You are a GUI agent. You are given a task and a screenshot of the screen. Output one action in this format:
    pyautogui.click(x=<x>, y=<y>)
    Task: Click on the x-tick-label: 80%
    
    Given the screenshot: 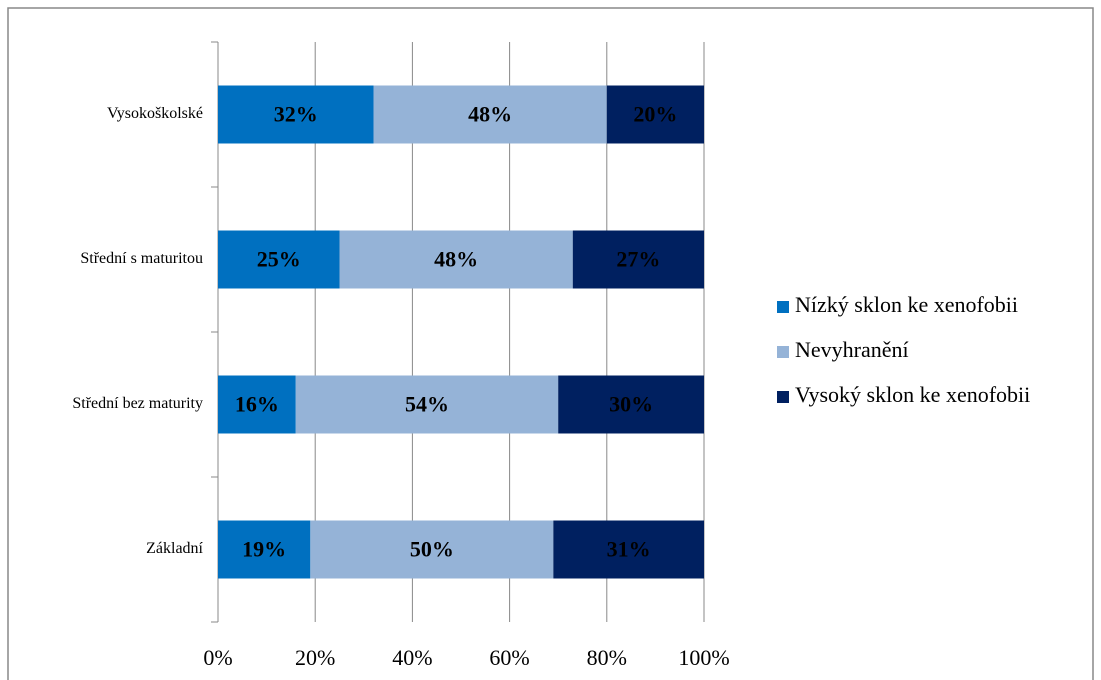 What is the action you would take?
    pyautogui.click(x=607, y=657)
    